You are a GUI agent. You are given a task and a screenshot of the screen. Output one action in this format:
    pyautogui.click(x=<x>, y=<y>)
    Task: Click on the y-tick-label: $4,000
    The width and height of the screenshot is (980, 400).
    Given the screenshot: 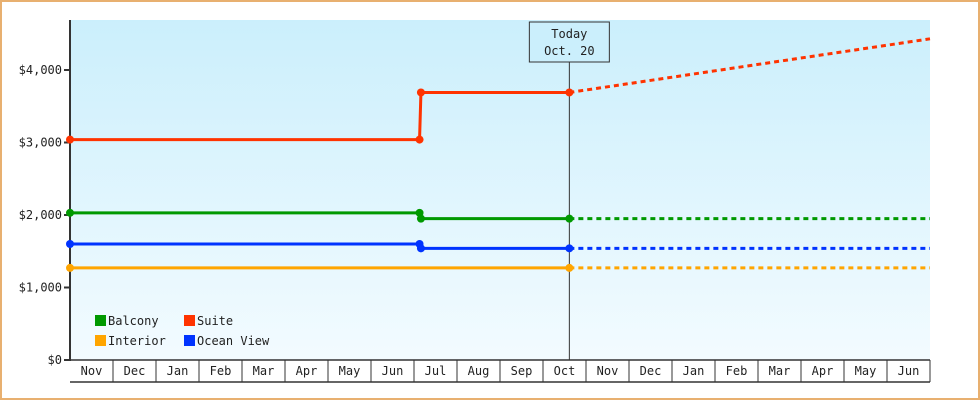 What is the action you would take?
    pyautogui.click(x=40, y=70)
    